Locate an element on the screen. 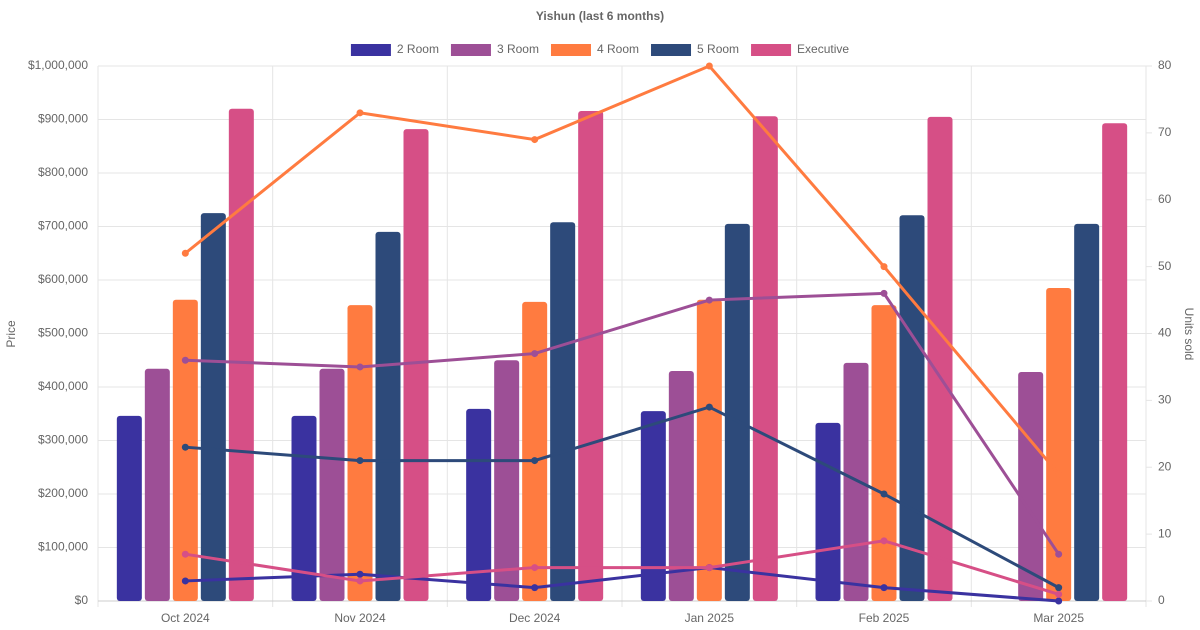 Image resolution: width=1200 pixels, height=630 pixels. y2-tick-label: 50 is located at coordinates (1165, 266).